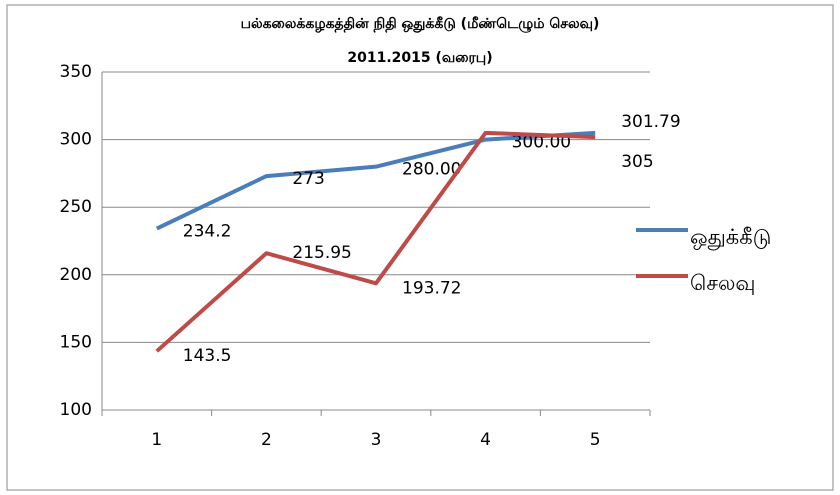 The width and height of the screenshot is (840, 495). Describe the element at coordinates (266, 440) in the screenshot. I see `x-tick-label: 2` at that location.